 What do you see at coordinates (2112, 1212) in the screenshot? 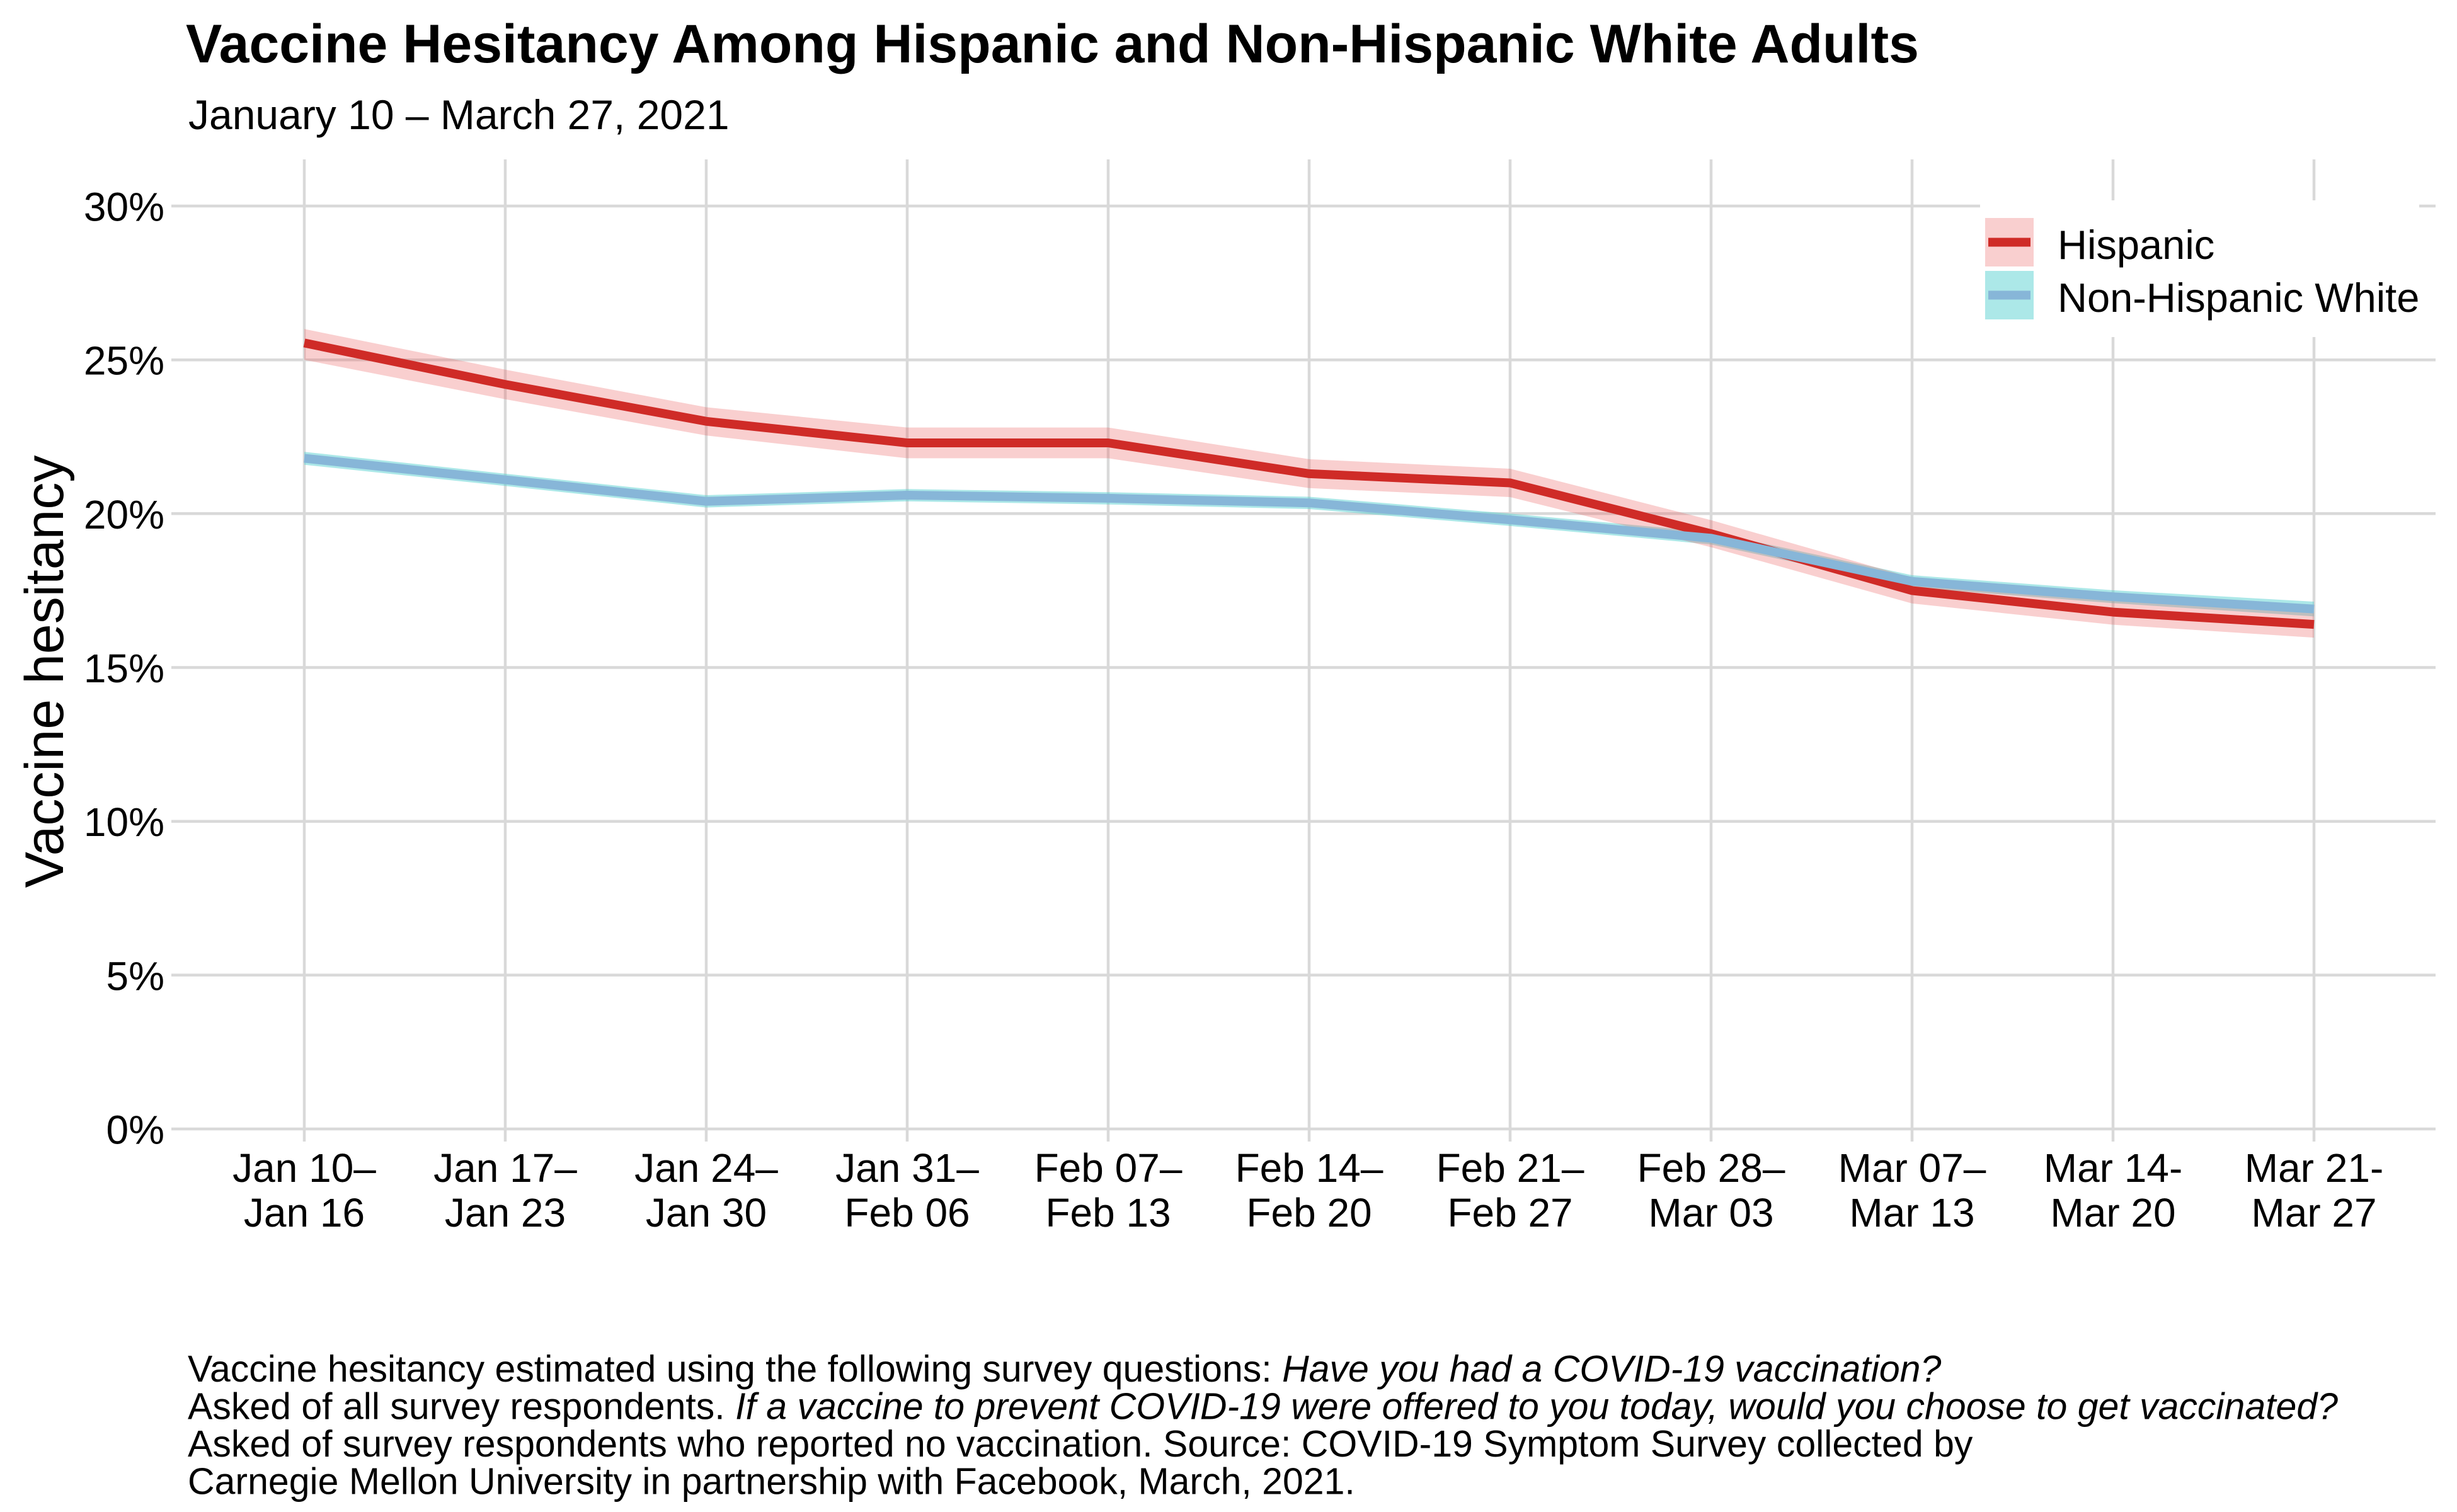
I see `svg-text: Mar 20` at bounding box center [2112, 1212].